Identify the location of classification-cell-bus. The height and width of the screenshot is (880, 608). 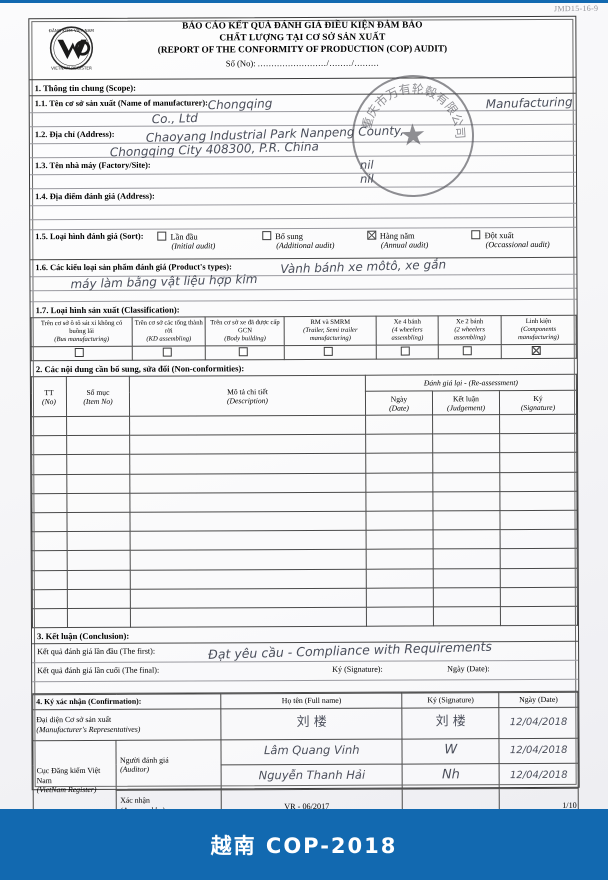
(82, 353).